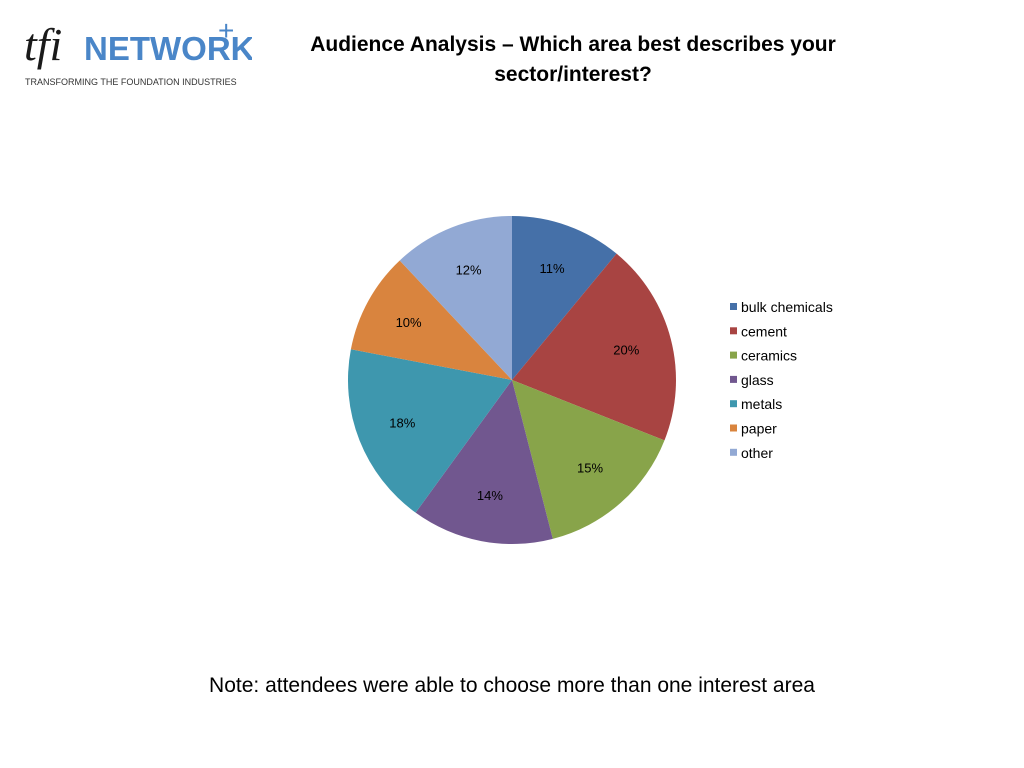 Image resolution: width=1024 pixels, height=768 pixels. What do you see at coordinates (733, 355) in the screenshot?
I see `legend-swatch-ceramics` at bounding box center [733, 355].